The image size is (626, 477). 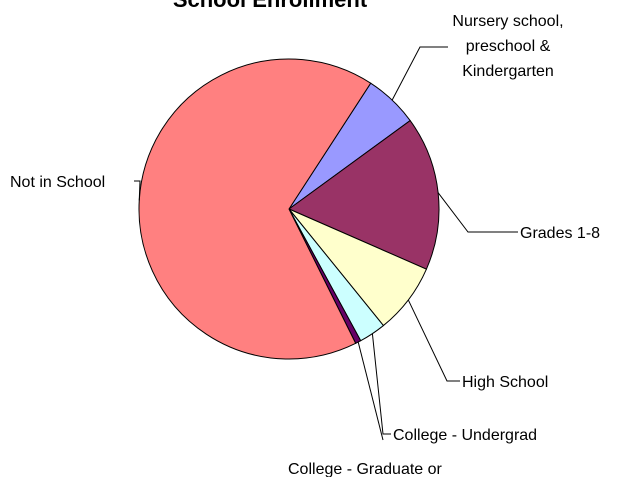 I want to click on leader-line-not-in-school, so click(x=137, y=190).